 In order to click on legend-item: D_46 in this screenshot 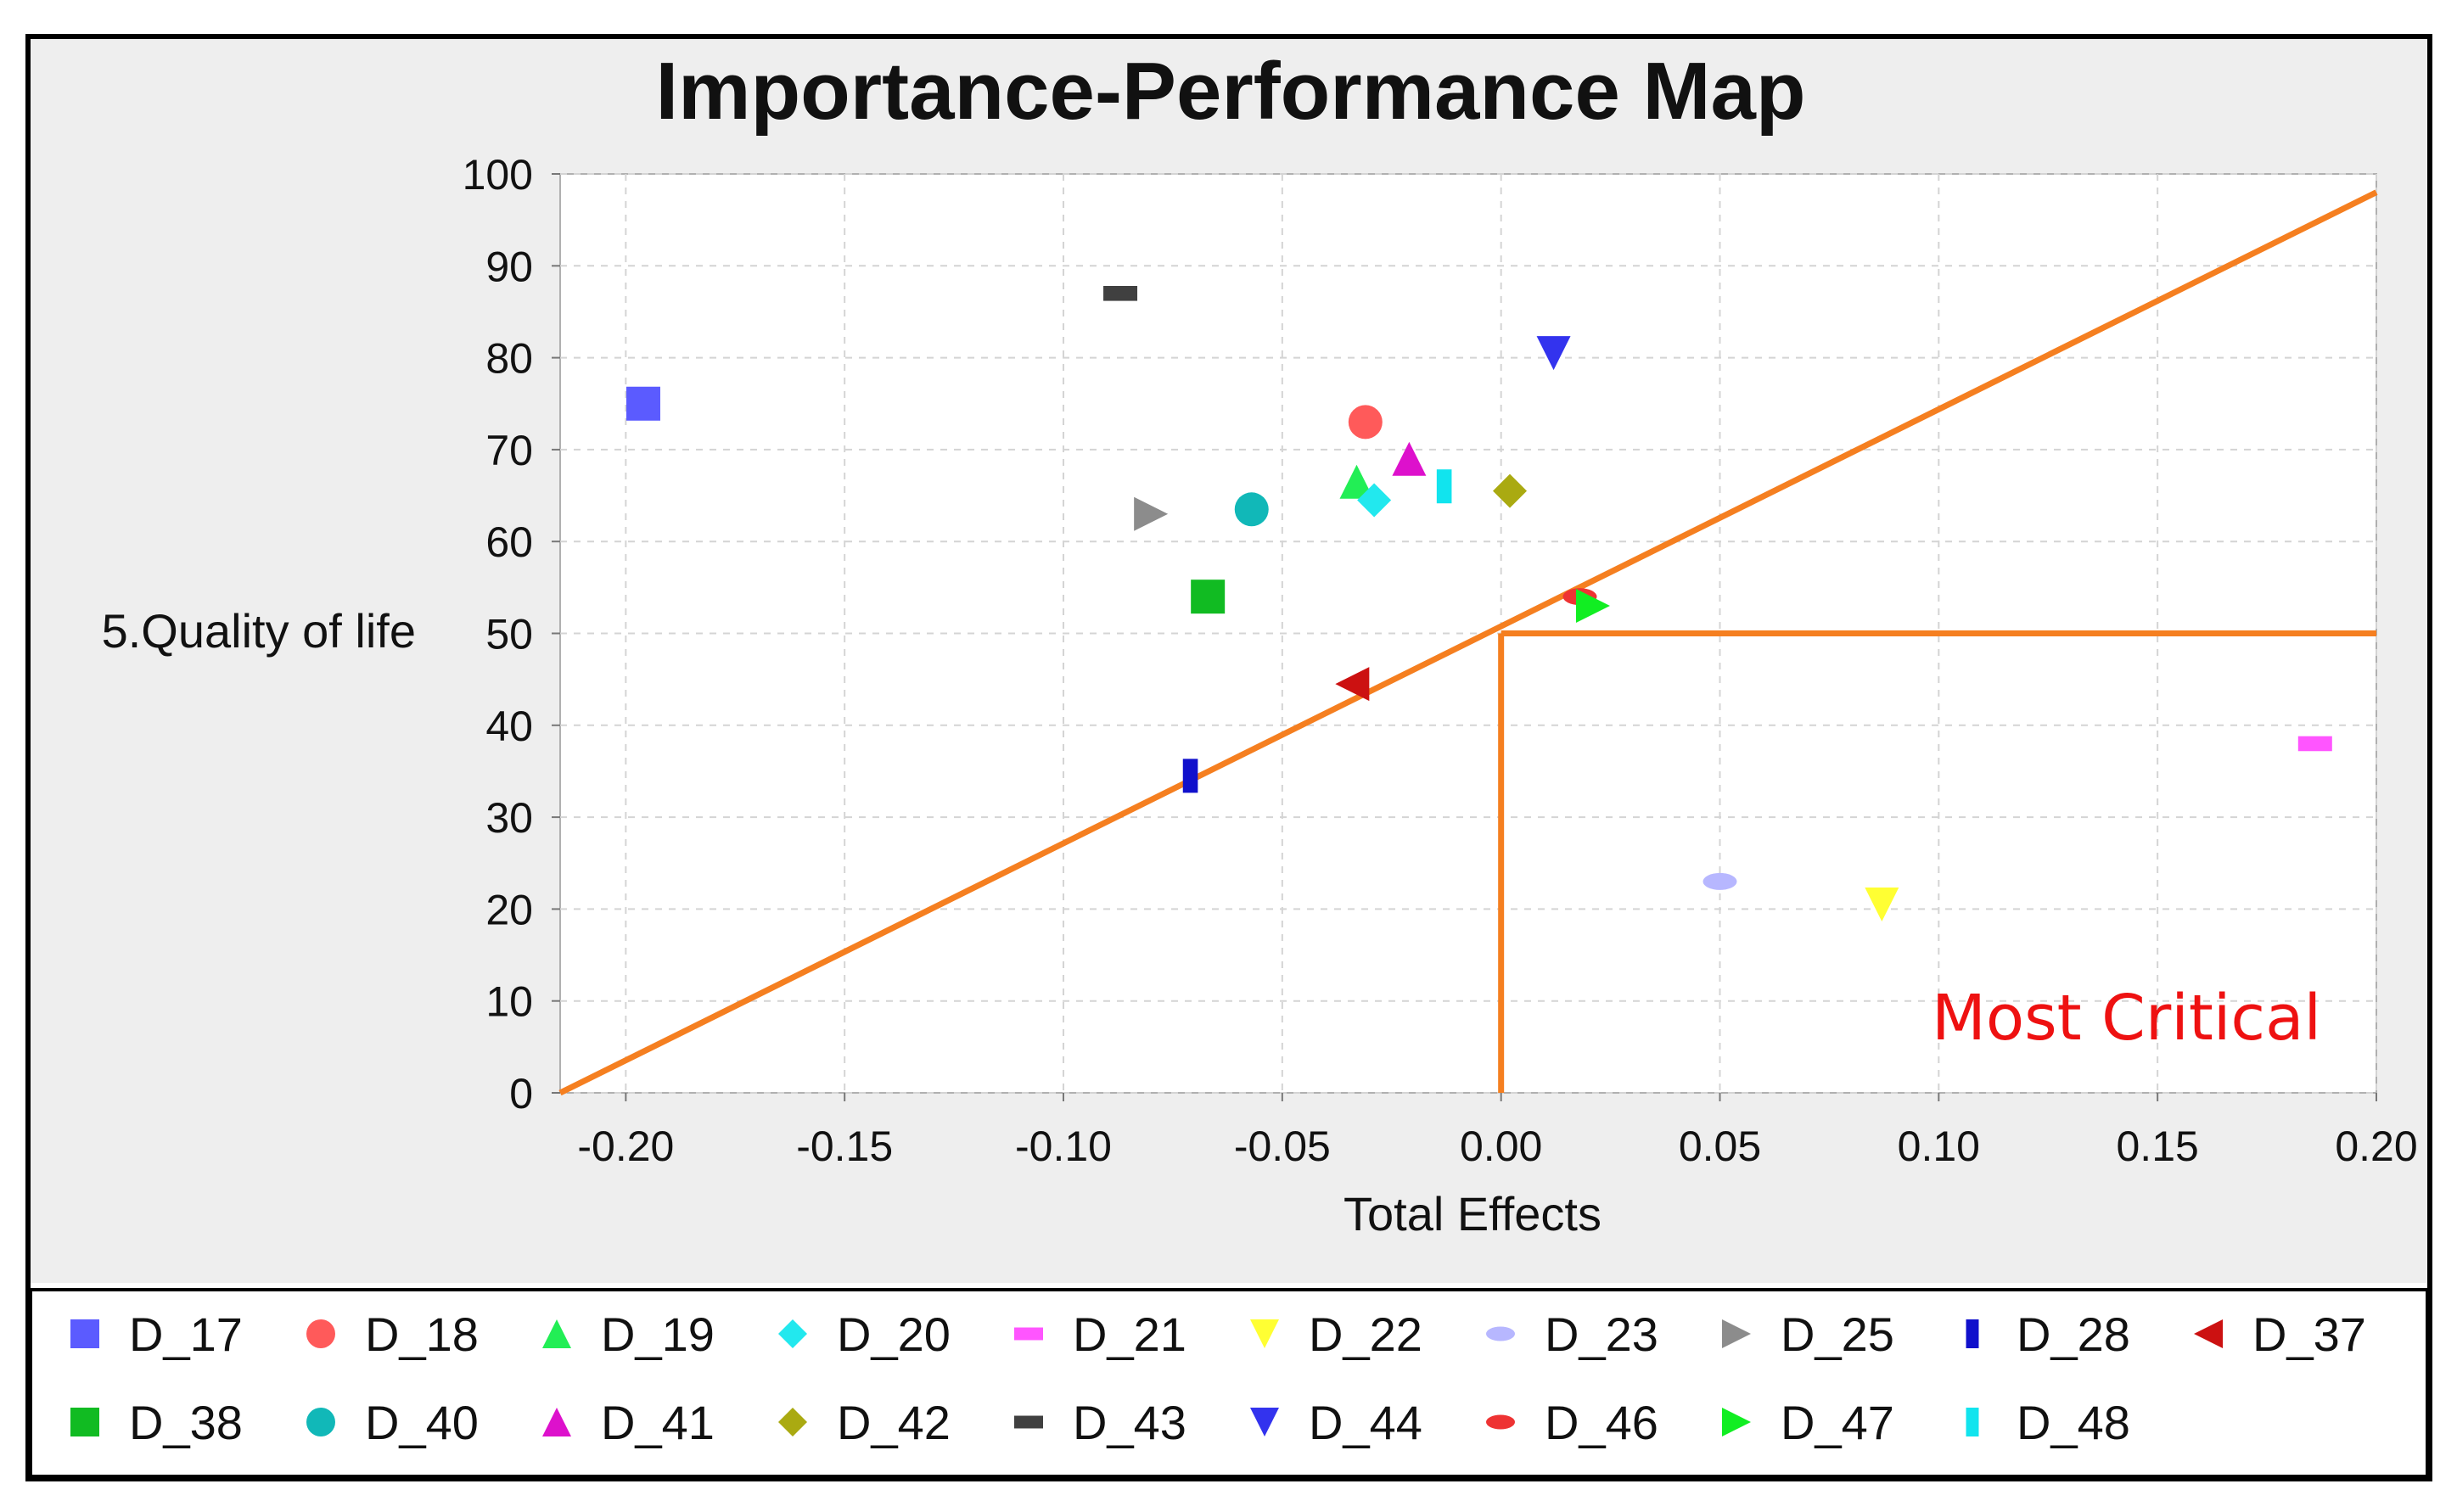, I will do `click(1572, 1422)`.